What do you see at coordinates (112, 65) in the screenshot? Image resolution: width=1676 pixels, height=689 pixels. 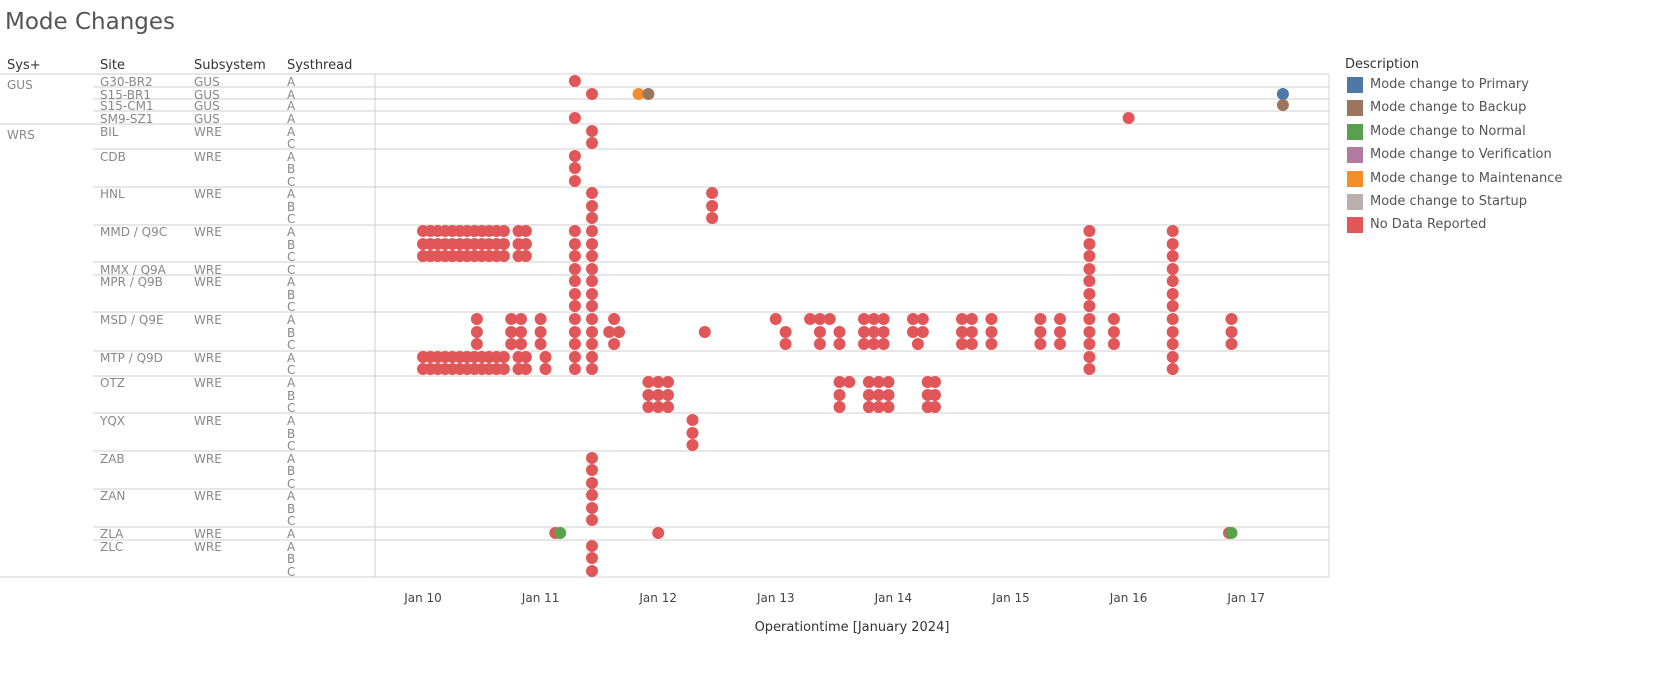 I see `header-site: Site` at bounding box center [112, 65].